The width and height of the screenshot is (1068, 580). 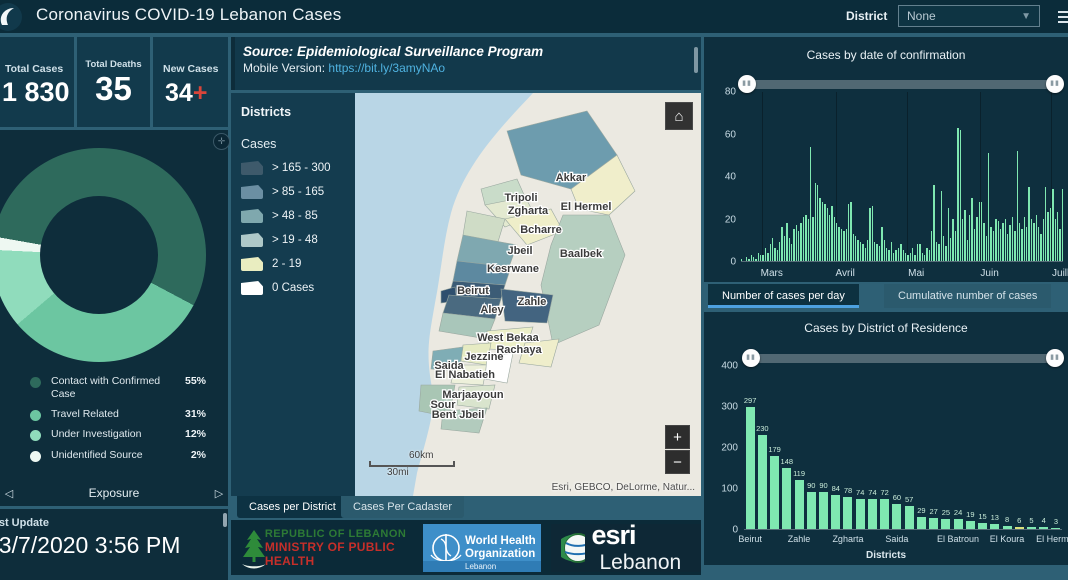 I want to click on zoom-out-button: −, so click(x=677, y=462).